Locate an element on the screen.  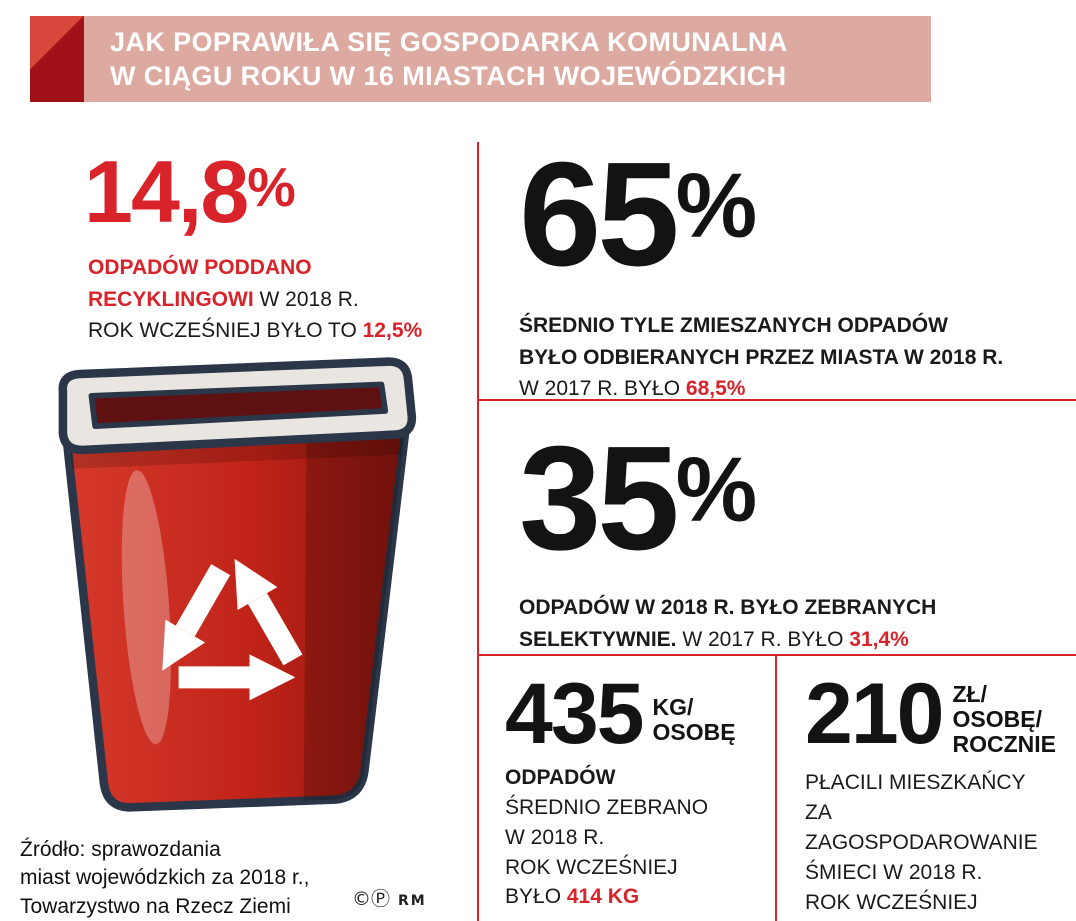
caption-prev-value: 414 KG is located at coordinates (603, 897).